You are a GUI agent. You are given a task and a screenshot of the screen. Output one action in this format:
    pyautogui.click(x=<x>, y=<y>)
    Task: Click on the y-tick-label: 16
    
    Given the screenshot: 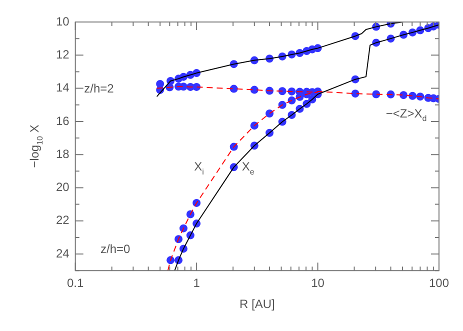 What is the action you would take?
    pyautogui.click(x=63, y=121)
    